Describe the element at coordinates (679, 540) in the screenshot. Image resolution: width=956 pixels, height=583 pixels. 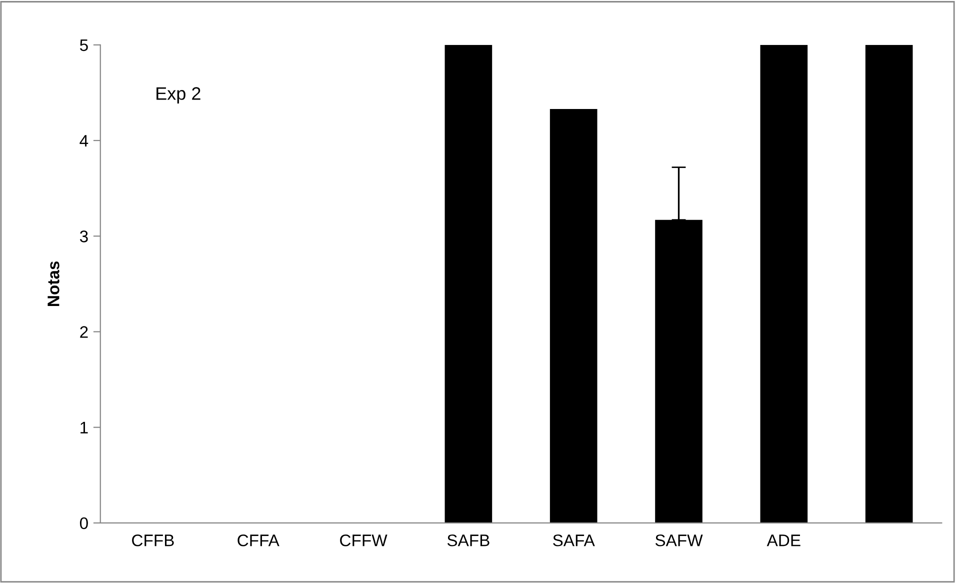
I see `x-tick-label: SAFW` at that location.